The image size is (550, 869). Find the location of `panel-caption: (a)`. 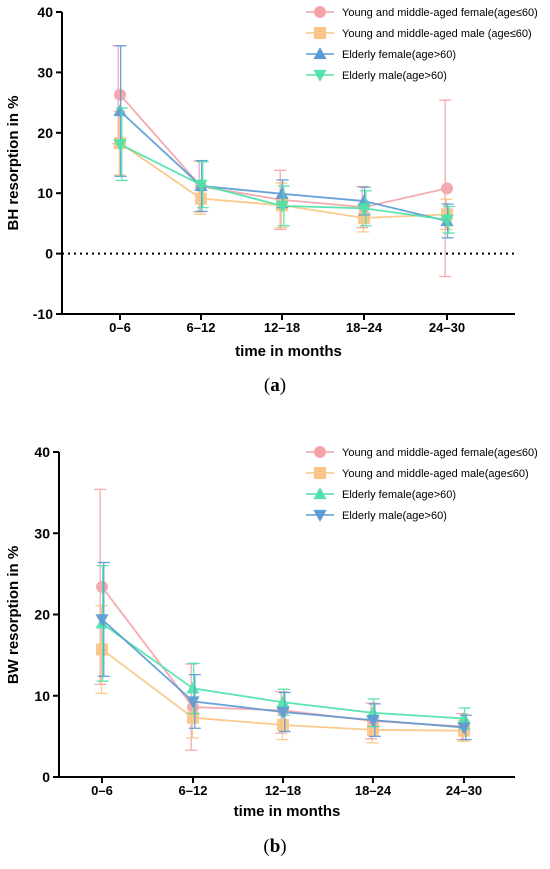

panel-caption: (a) is located at coordinates (275, 385).